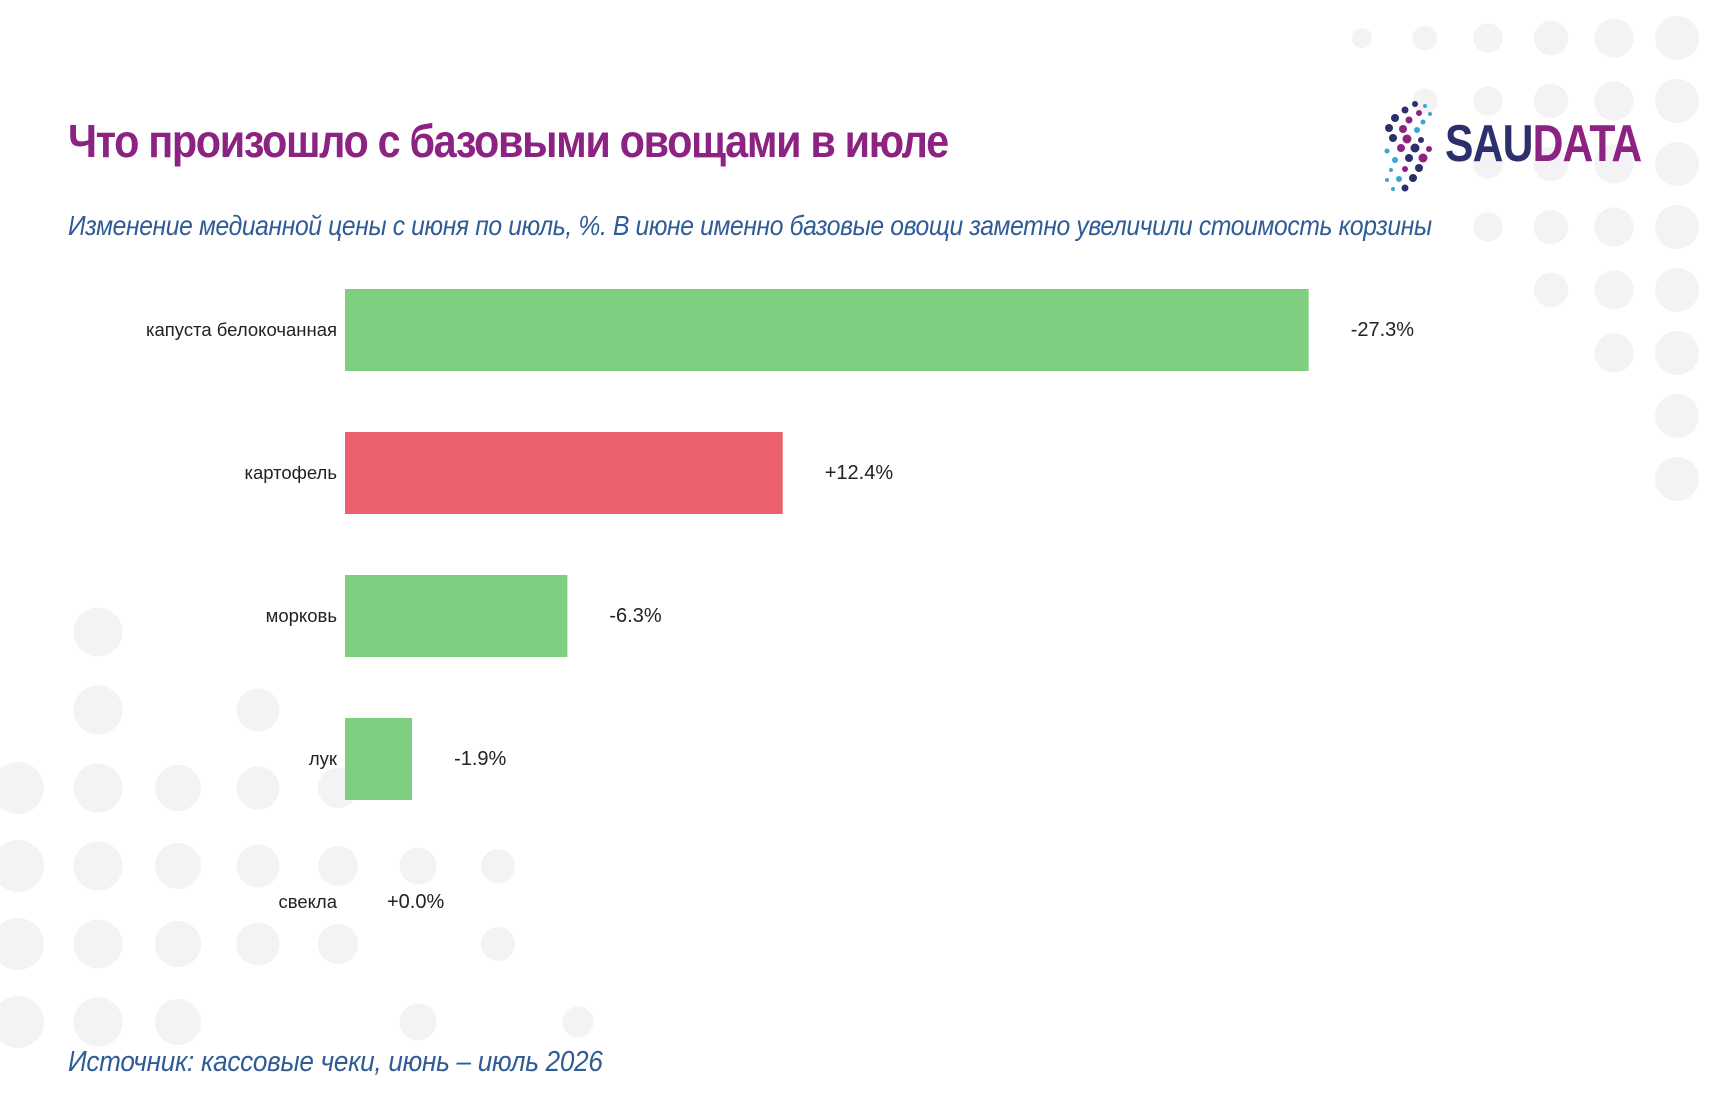 This screenshot has height=1110, width=1714. I want to click on saudata-logo: SAUDATA, so click(1508, 146).